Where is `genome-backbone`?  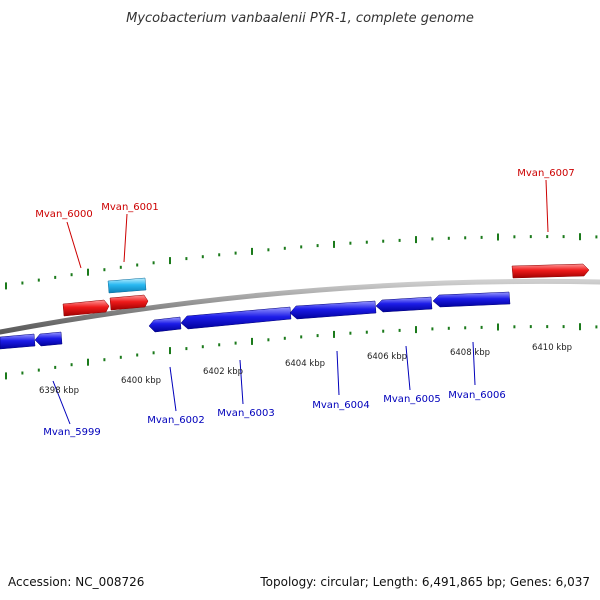
genome-backbone is located at coordinates (300, 306).